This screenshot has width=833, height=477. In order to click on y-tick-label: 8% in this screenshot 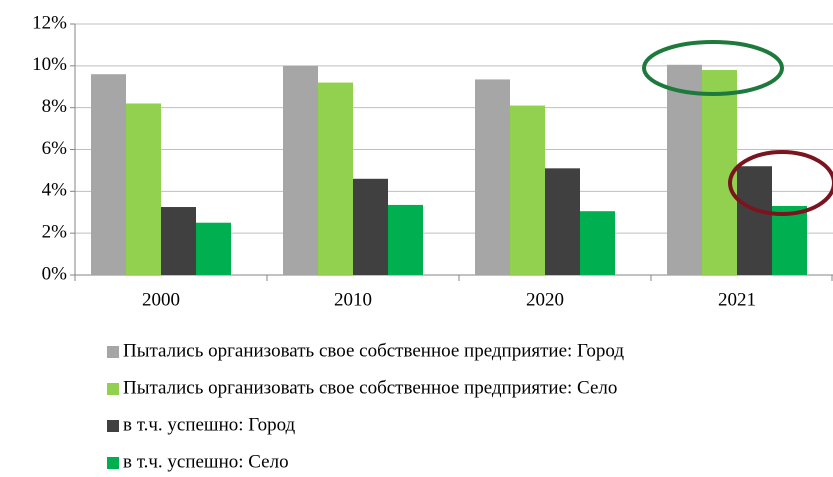, I will do `click(55, 106)`.